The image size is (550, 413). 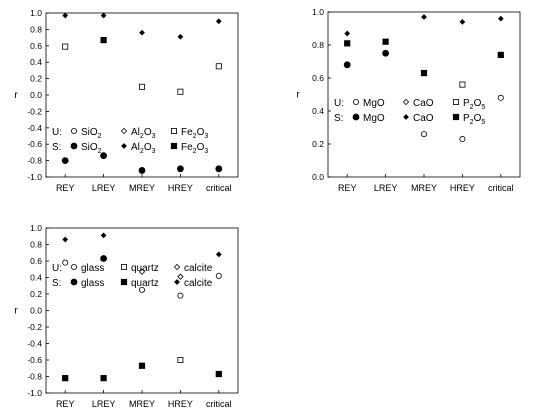 I want to click on legend: U: MgO CaO P2O5 S: MgO CaO P2O5, so click(x=409, y=112).